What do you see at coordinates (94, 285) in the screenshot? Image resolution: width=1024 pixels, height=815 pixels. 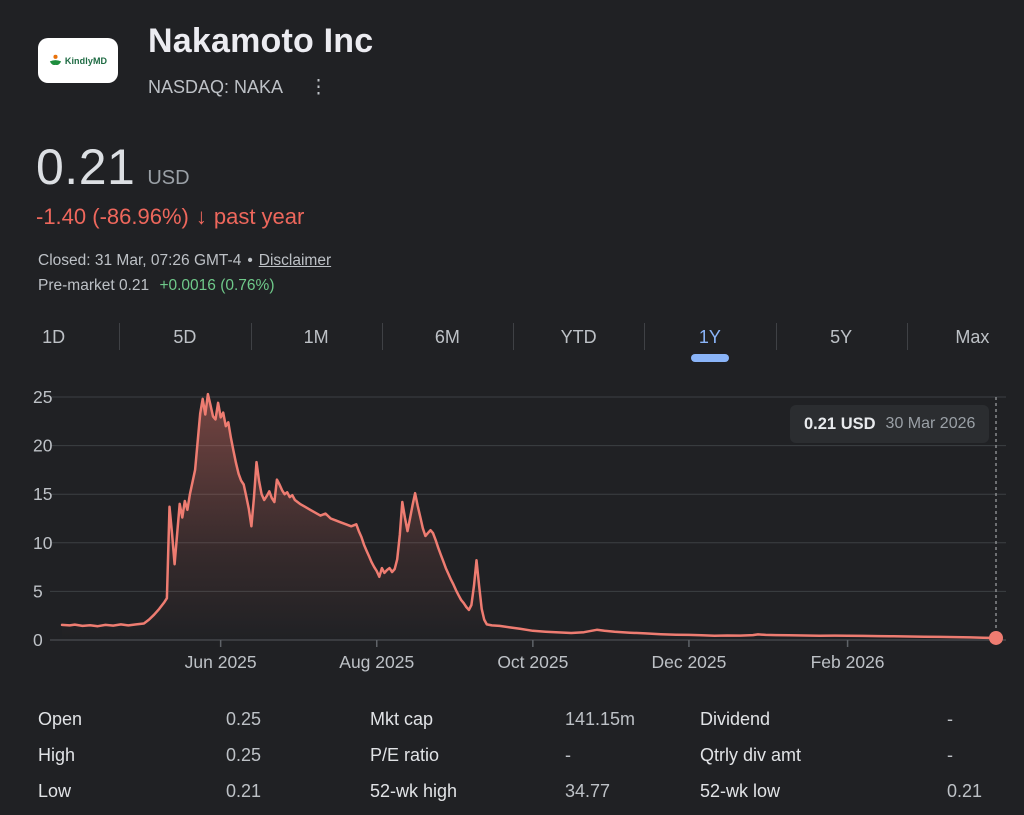 I see `premarket-price: Pre-market 0.21` at bounding box center [94, 285].